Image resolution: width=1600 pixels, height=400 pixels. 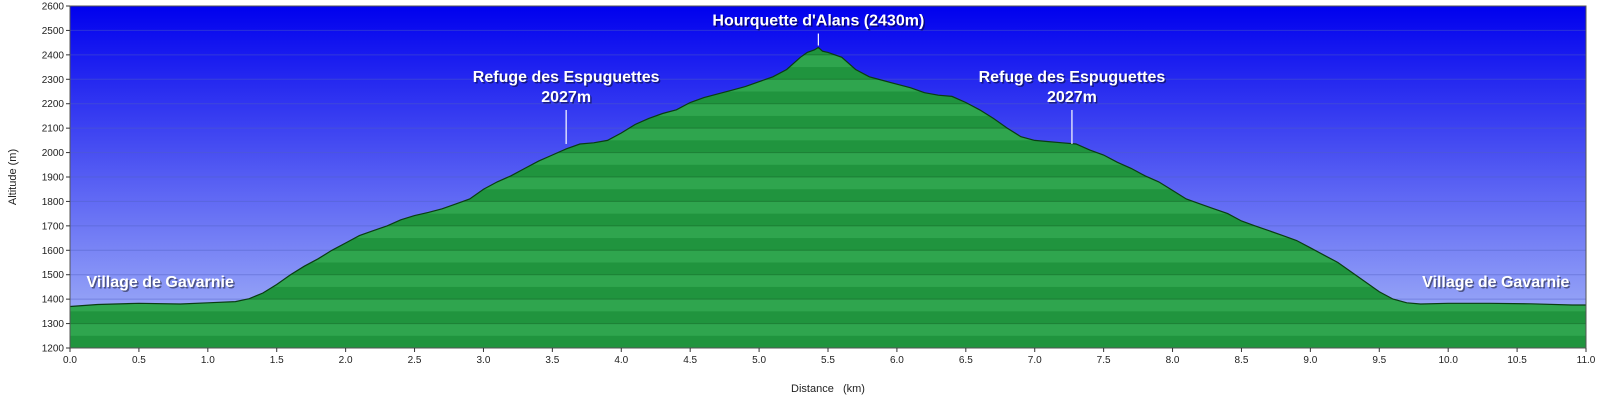 I want to click on x-tick-label: 7.5, so click(x=1104, y=360).